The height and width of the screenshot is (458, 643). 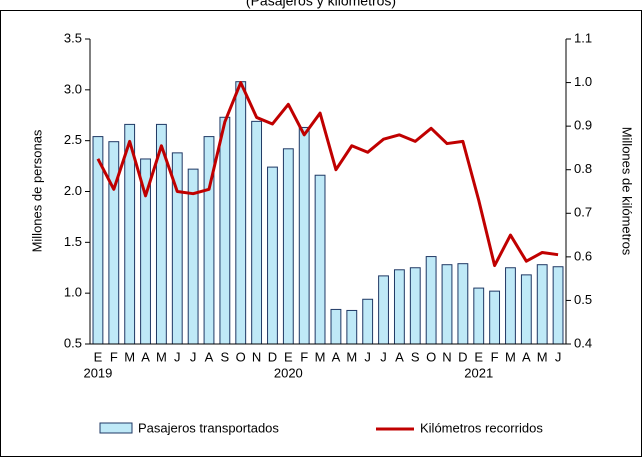 What do you see at coordinates (583, 255) in the screenshot?
I see `y2-tick-label: 0.6` at bounding box center [583, 255].